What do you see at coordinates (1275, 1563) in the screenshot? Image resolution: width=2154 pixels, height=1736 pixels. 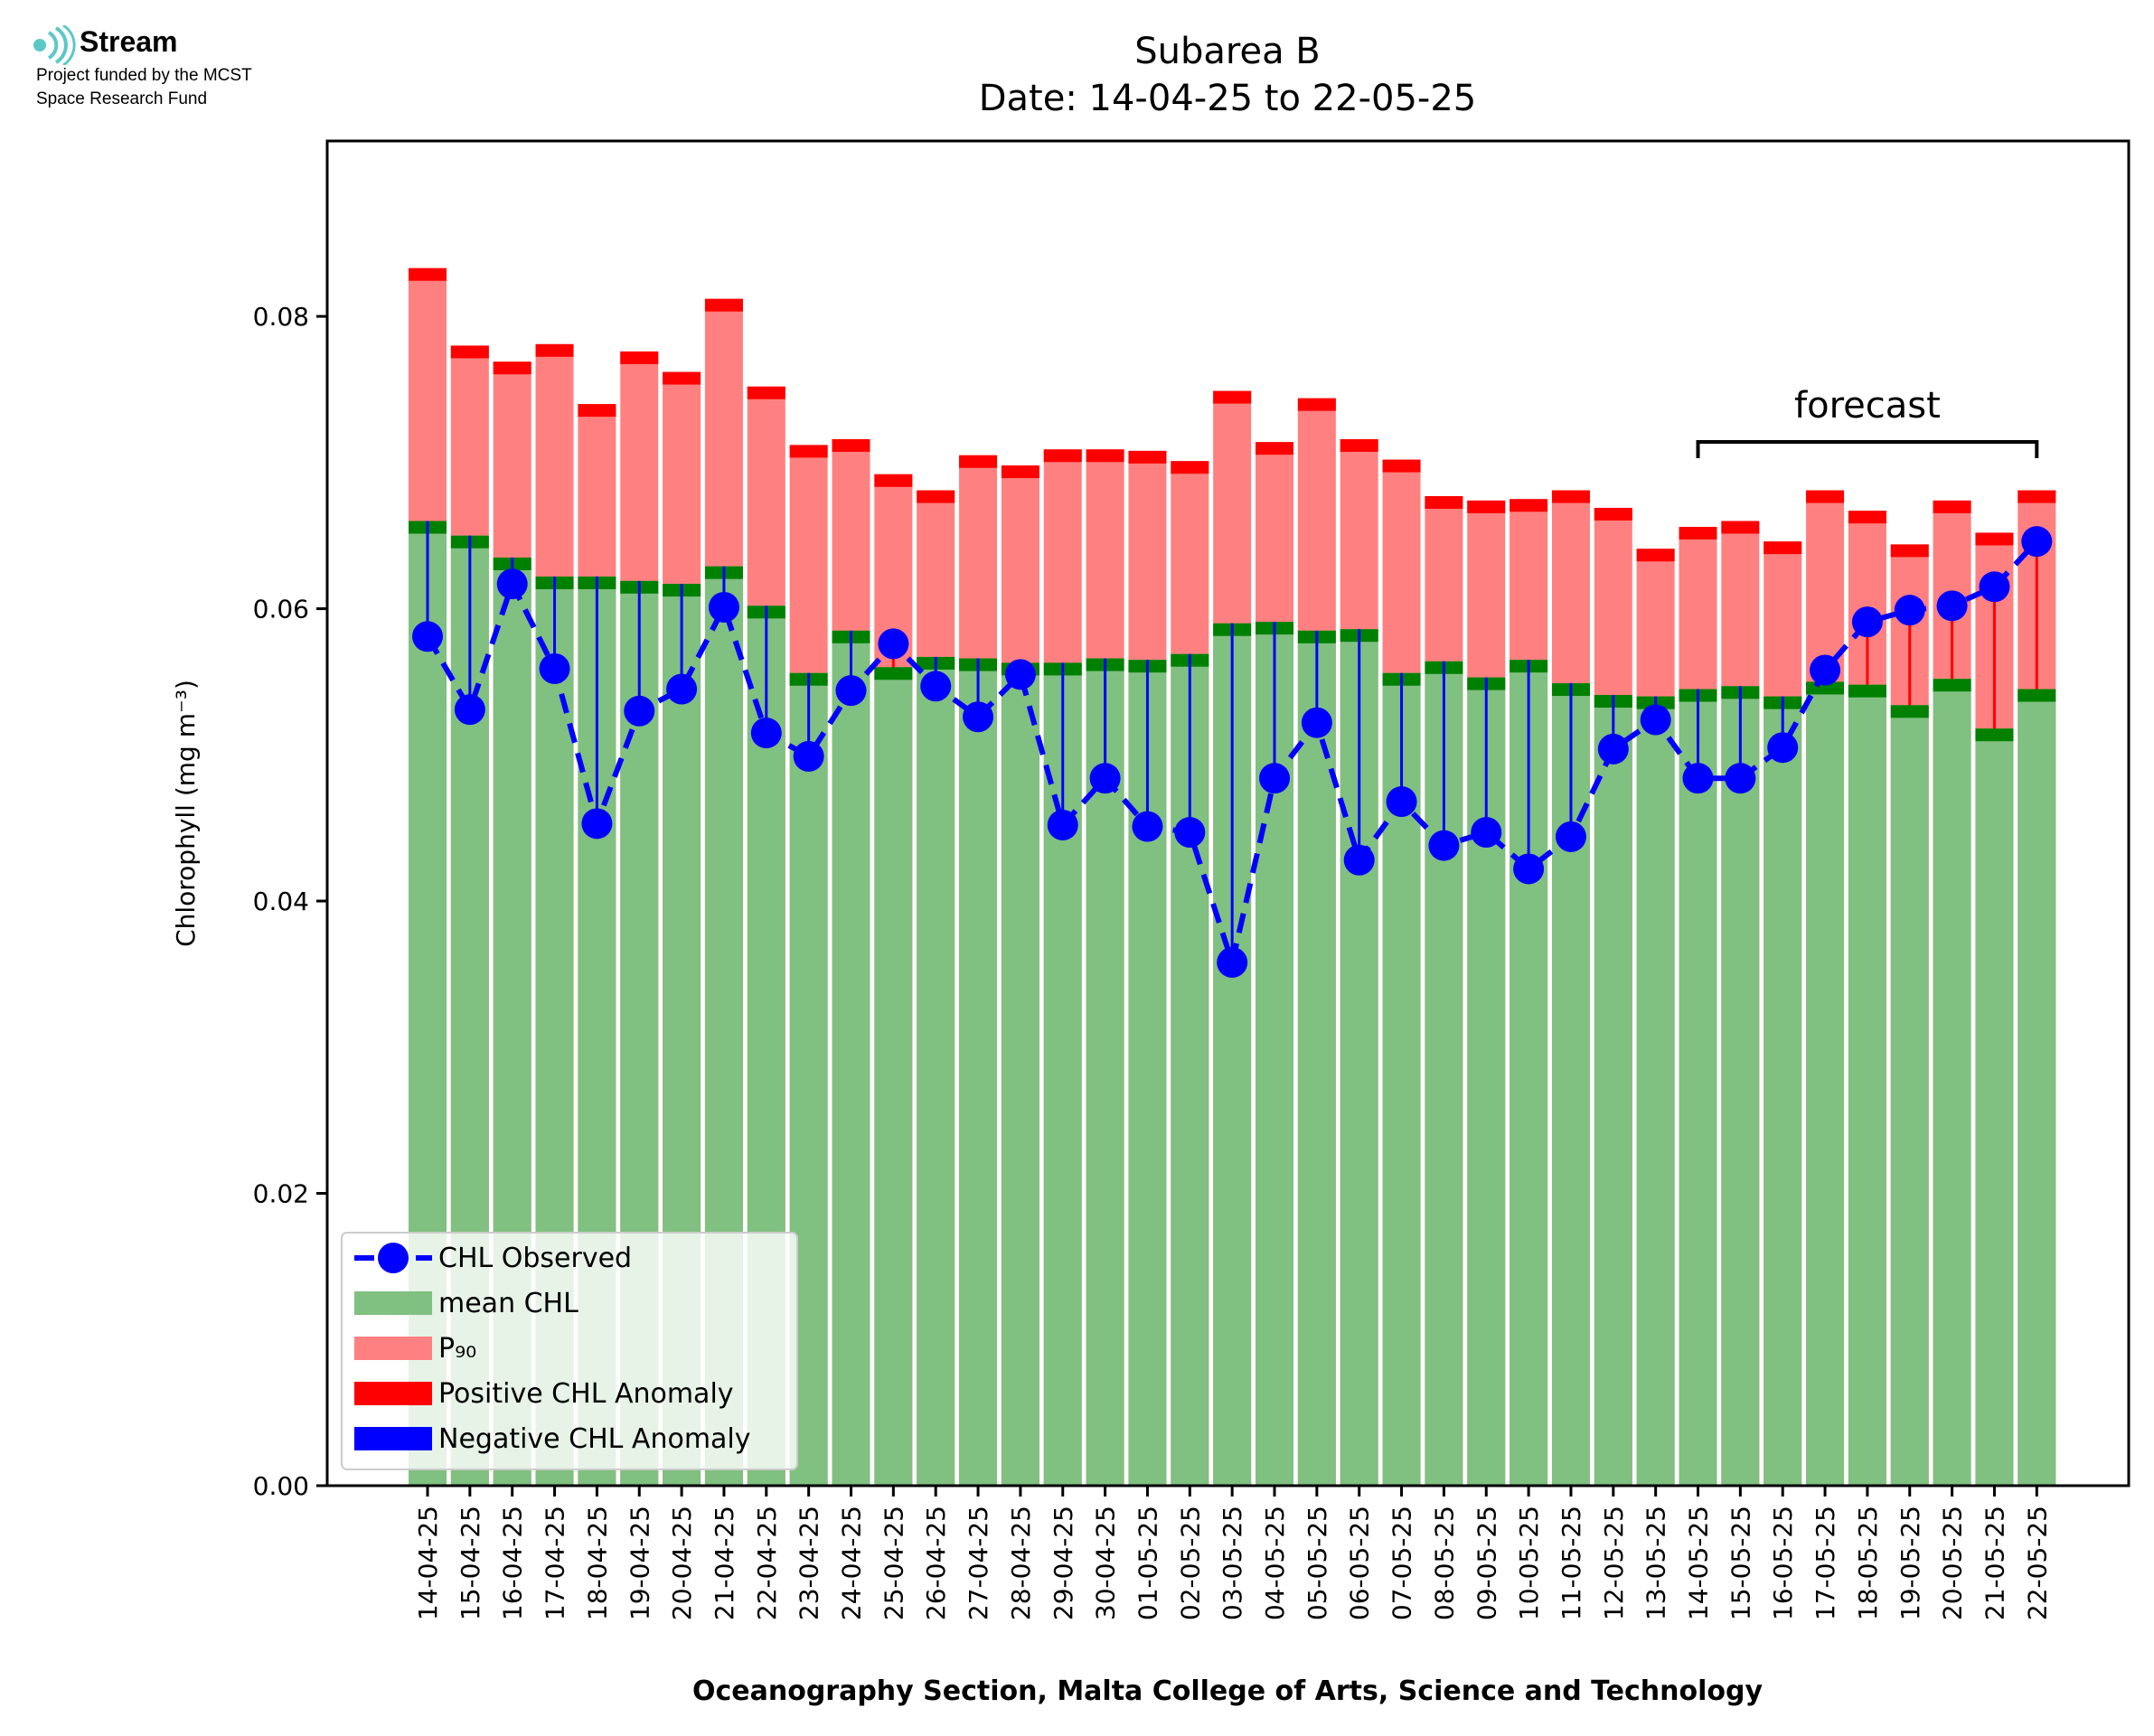 I see `x-tick-label: 04-05-25` at bounding box center [1275, 1563].